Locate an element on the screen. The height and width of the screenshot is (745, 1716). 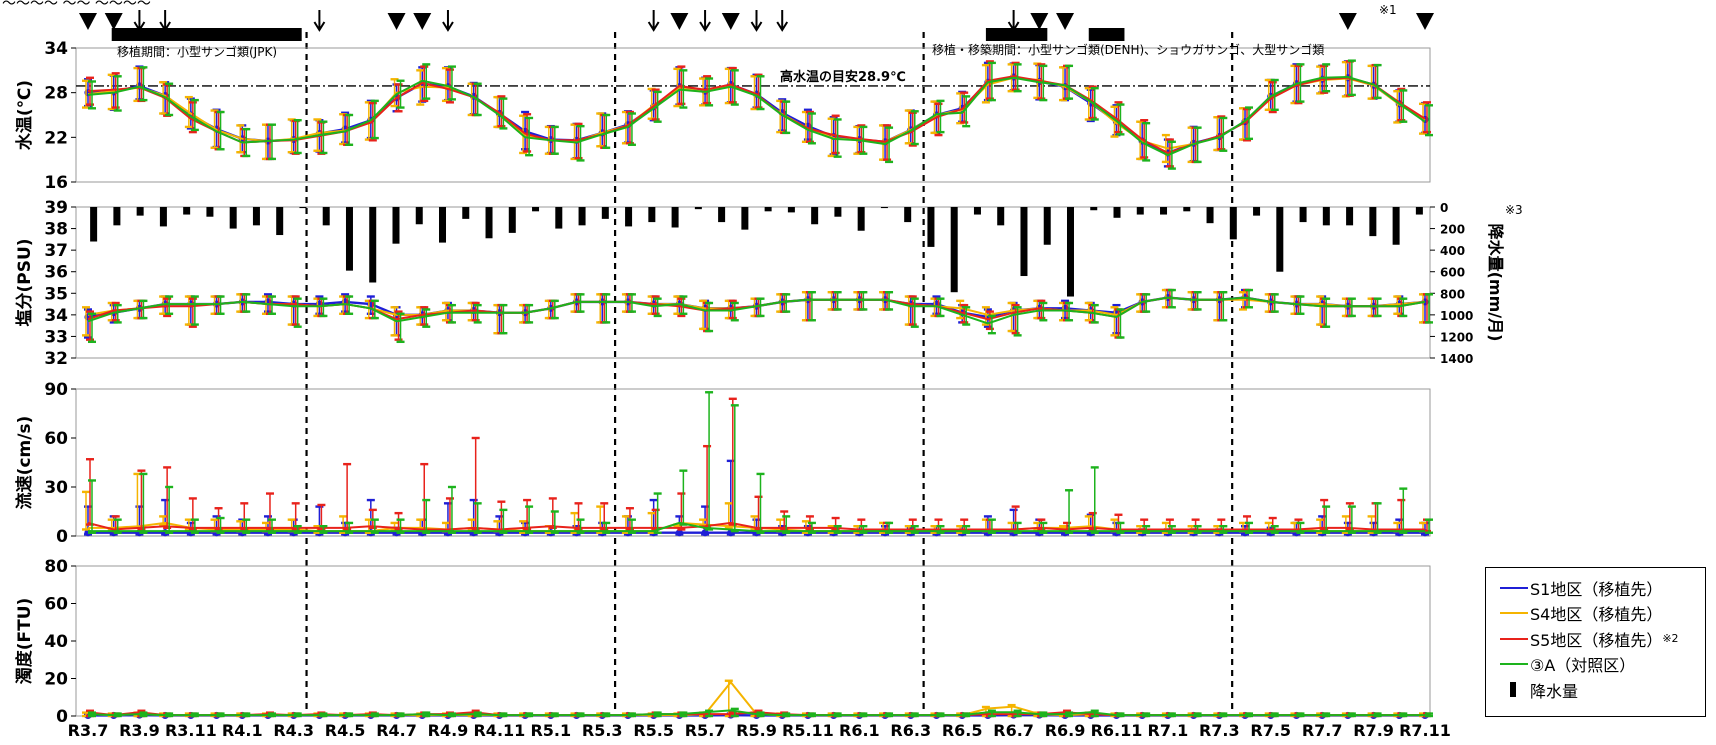
x-label-R4.1: R4.1 is located at coordinates (242, 730).